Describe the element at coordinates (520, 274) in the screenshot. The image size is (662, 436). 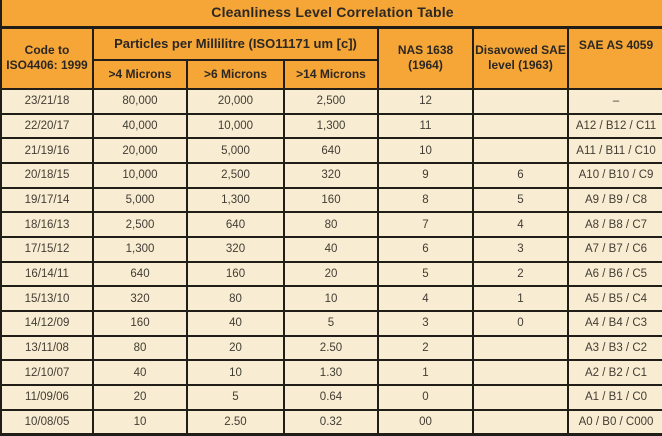
I see `cell-sae_level: 2` at that location.